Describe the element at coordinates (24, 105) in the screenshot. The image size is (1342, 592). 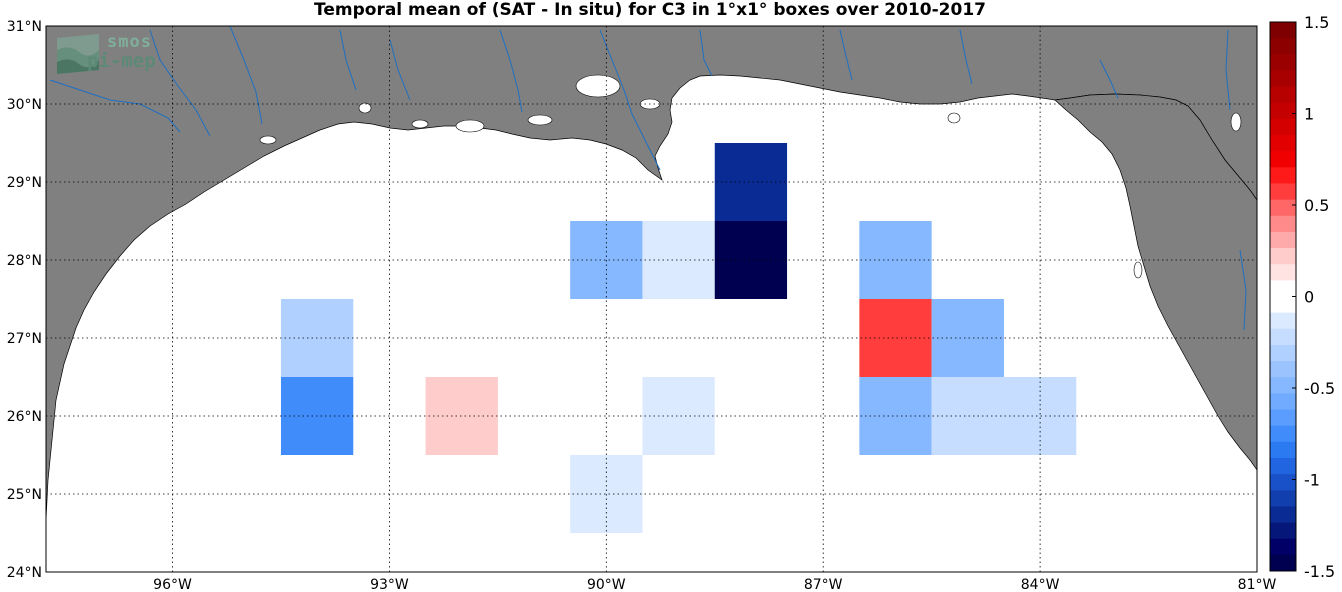
I see `lat-tick-label: 30°N` at that location.